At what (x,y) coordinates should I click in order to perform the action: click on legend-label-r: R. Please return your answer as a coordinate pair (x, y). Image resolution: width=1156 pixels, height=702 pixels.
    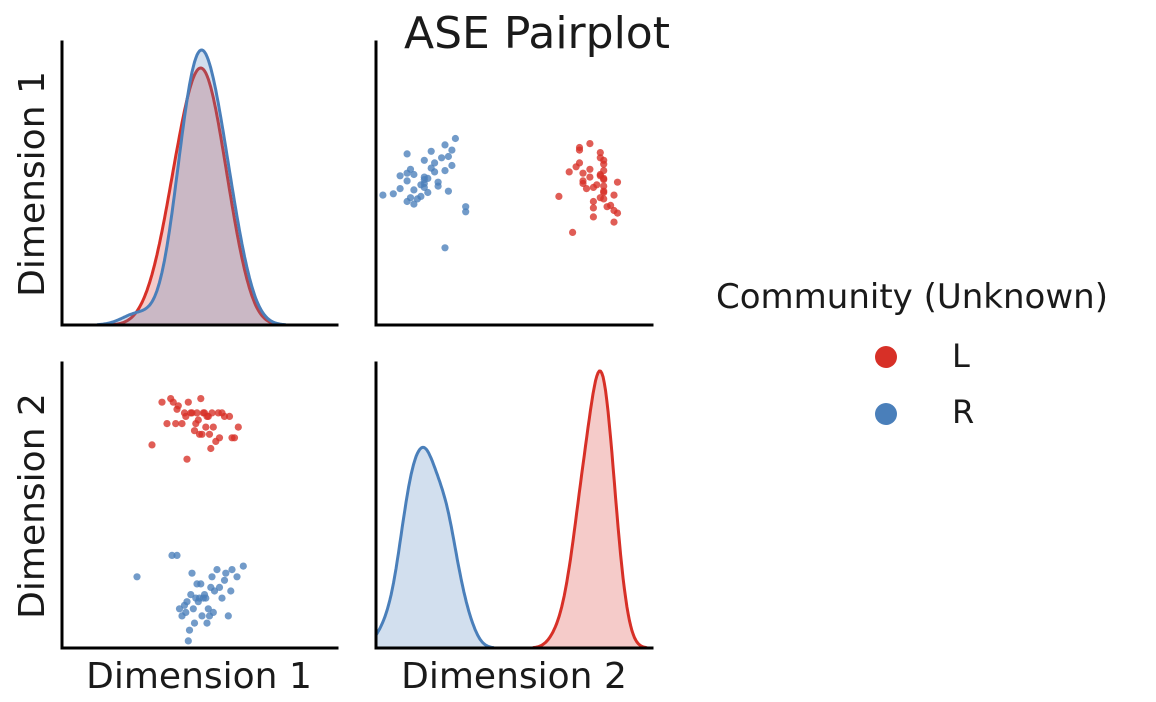
    Looking at the image, I should click on (963, 412).